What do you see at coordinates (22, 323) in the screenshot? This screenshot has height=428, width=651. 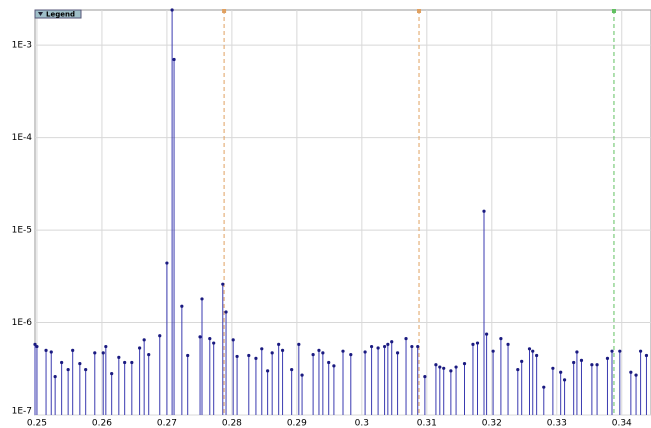 I see `y-tick-label: 1E-6` at bounding box center [22, 323].